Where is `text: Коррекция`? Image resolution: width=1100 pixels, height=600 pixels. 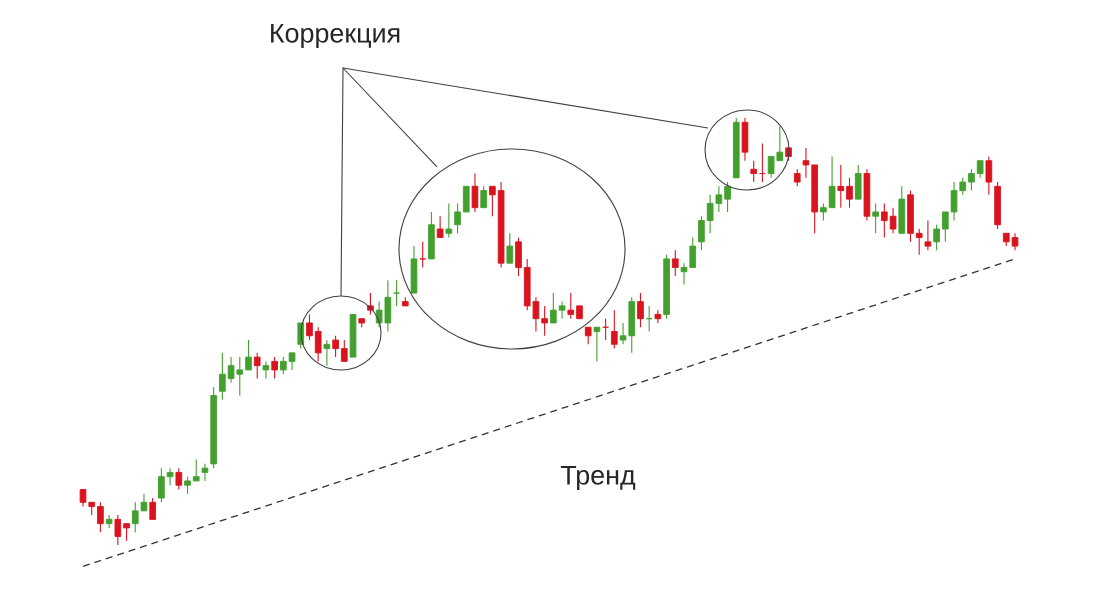 text: Коррекция is located at coordinates (335, 36).